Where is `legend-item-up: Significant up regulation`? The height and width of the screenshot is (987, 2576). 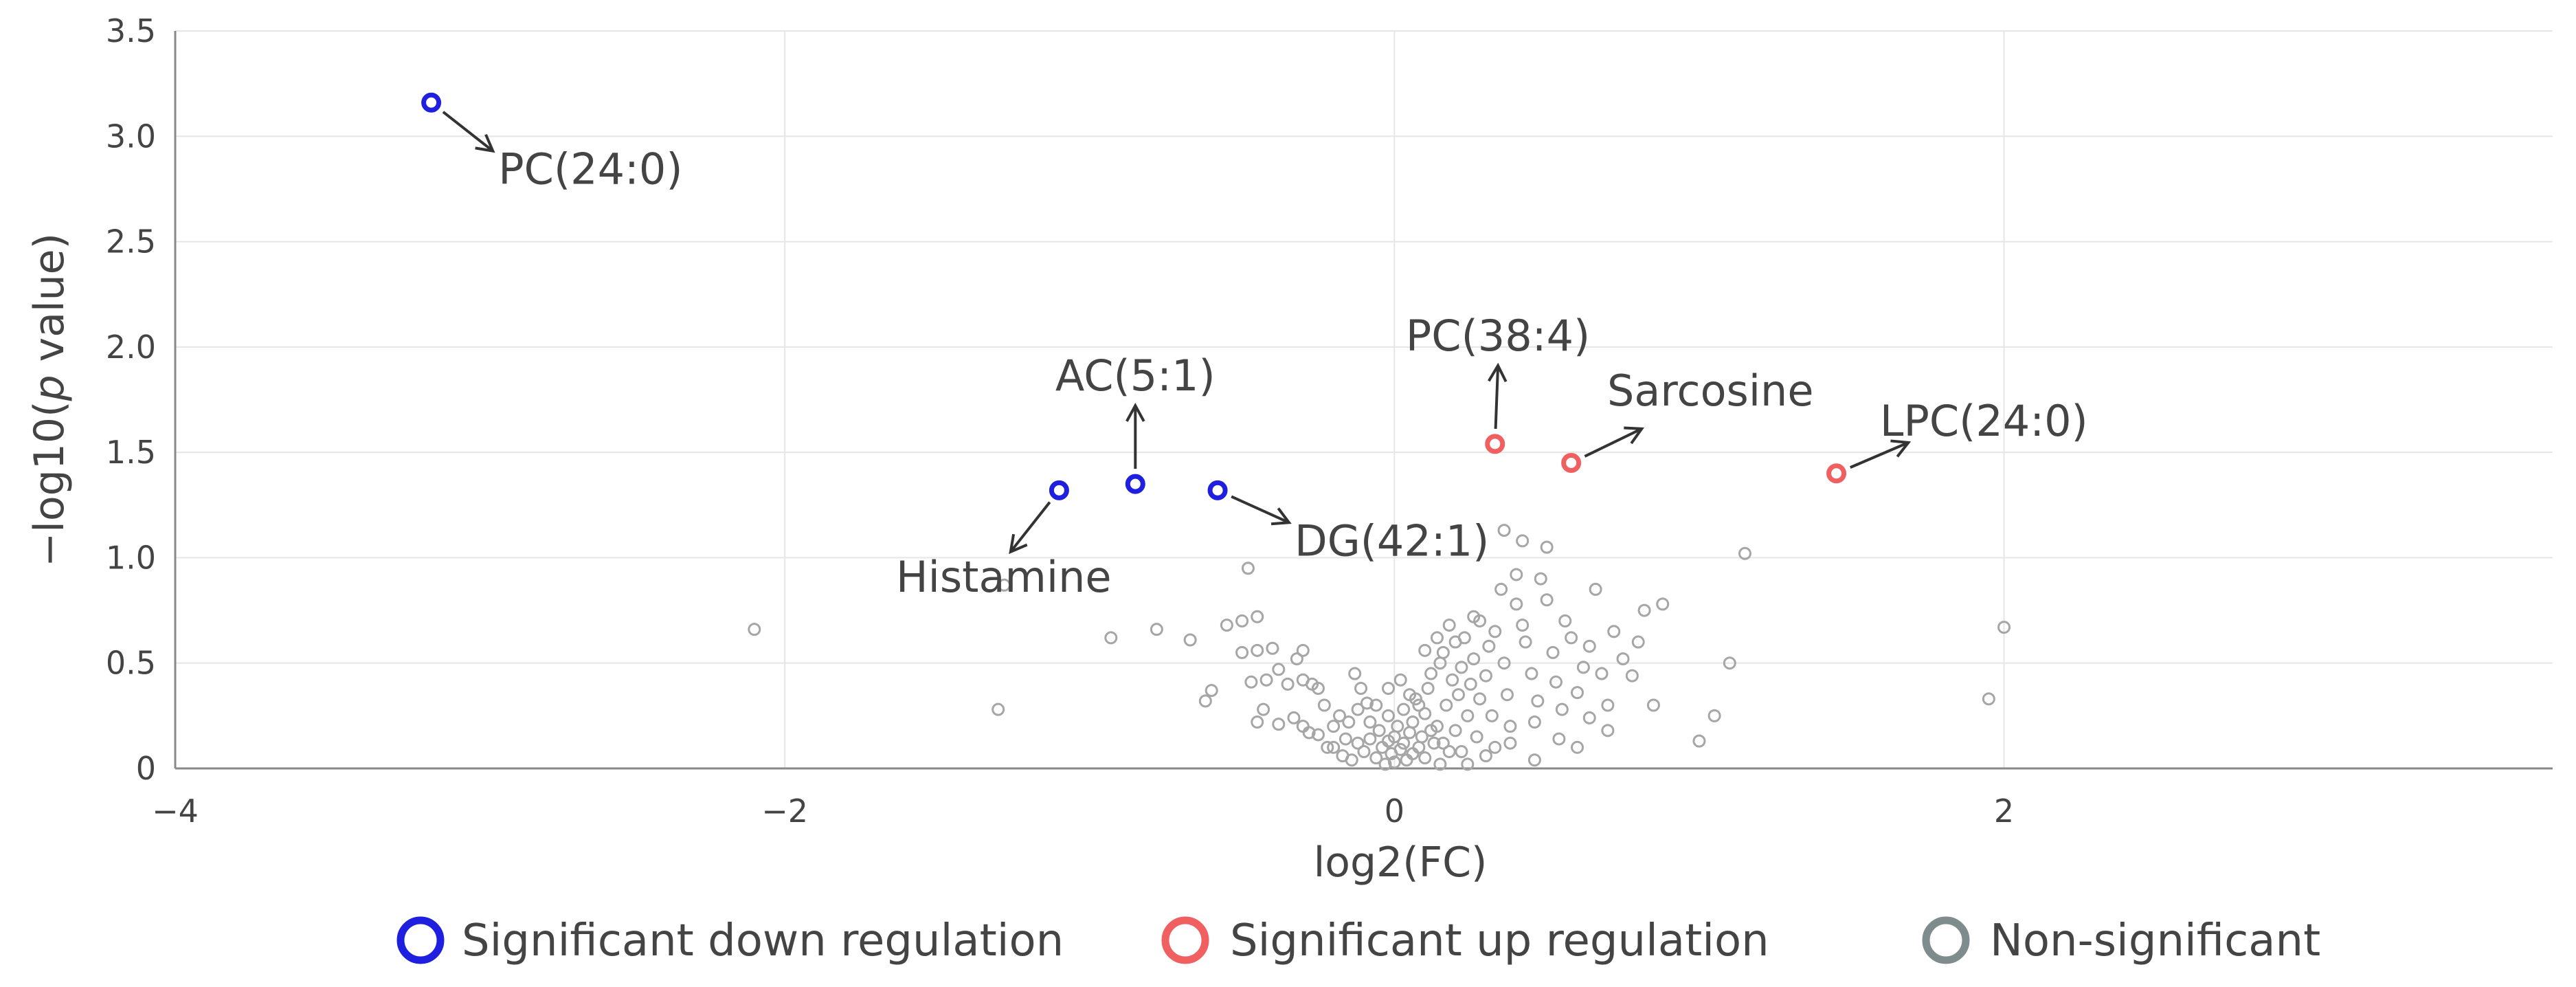
legend-item-up: Significant up regulation is located at coordinates (1465, 941).